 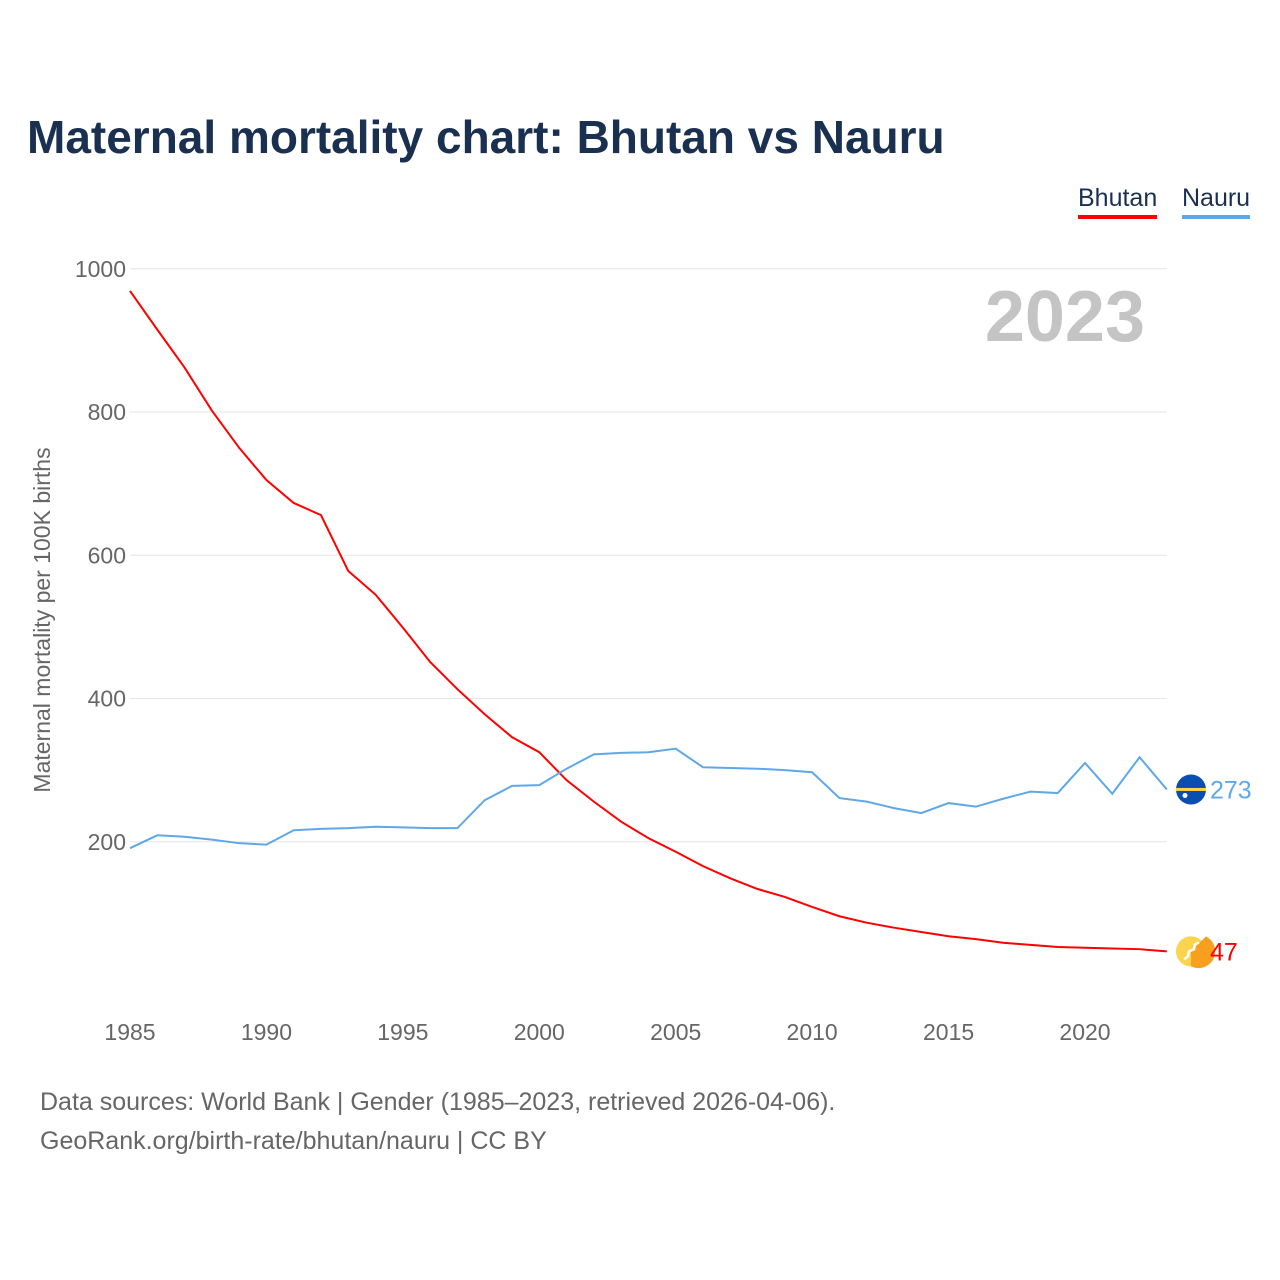 What do you see at coordinates (1084, 1032) in the screenshot?
I see `x-tick-label: 2020` at bounding box center [1084, 1032].